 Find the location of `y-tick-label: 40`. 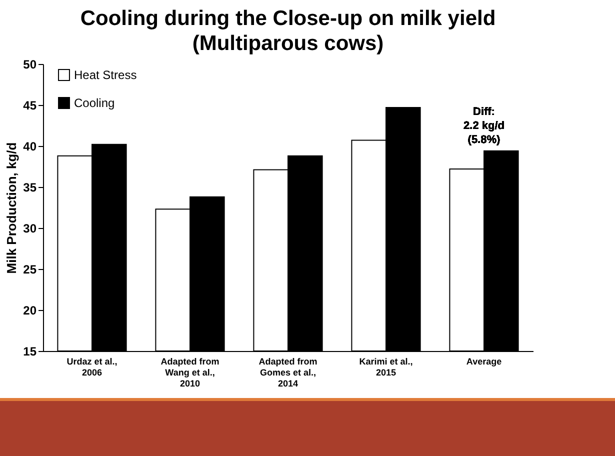

y-tick-label: 40 is located at coordinates (30, 147).